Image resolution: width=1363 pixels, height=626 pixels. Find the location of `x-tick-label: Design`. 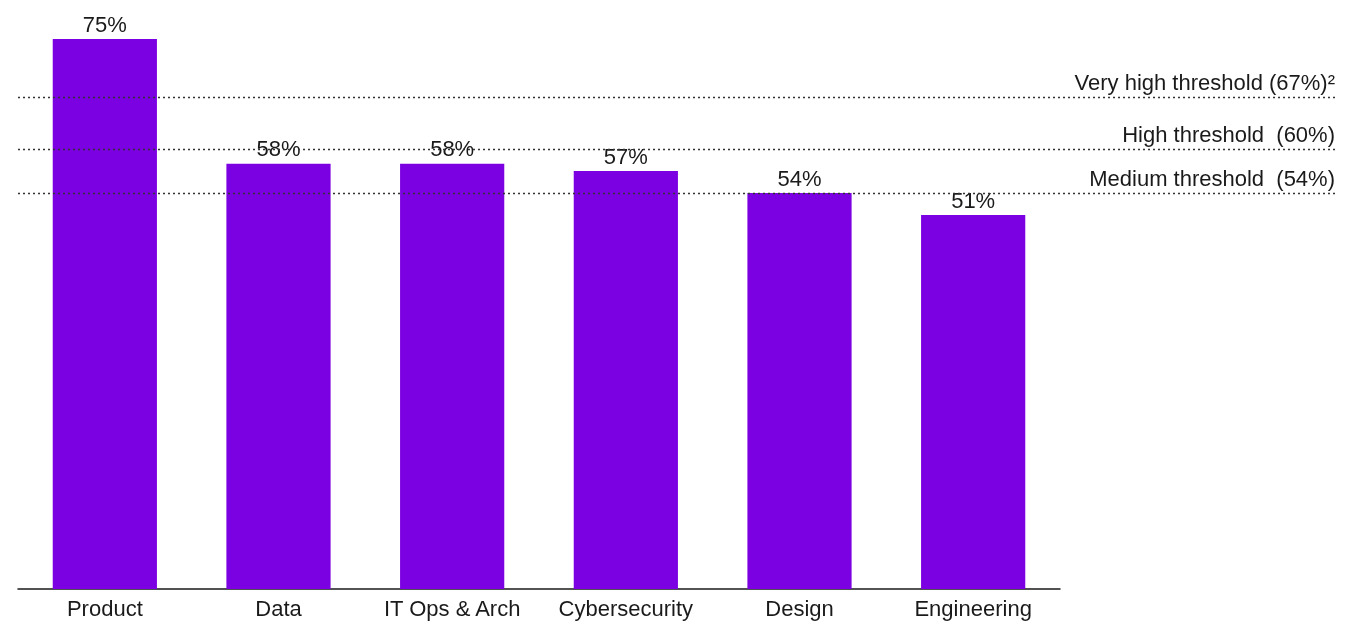

x-tick-label: Design is located at coordinates (799, 608).